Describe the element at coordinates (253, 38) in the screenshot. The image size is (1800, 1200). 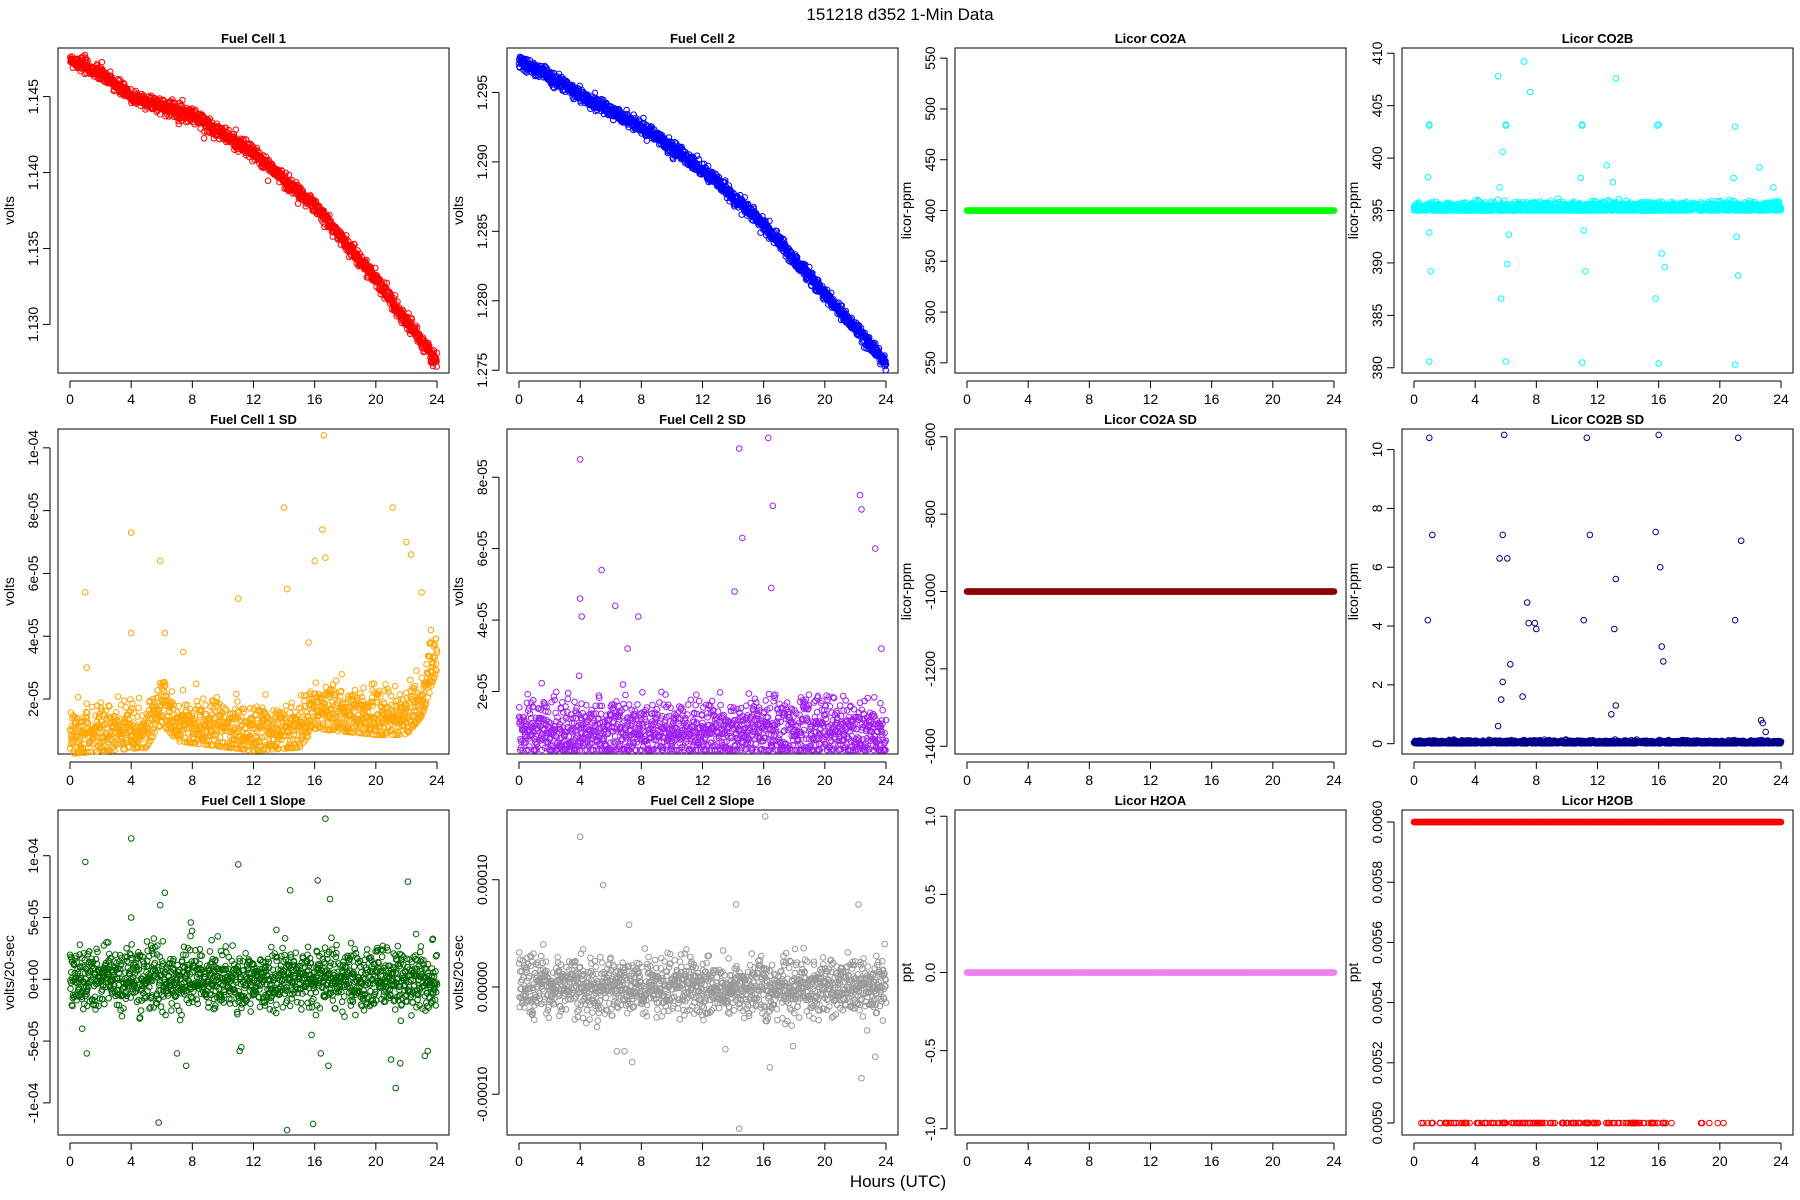
I see `panel-title: Fuel Cell 1` at that location.